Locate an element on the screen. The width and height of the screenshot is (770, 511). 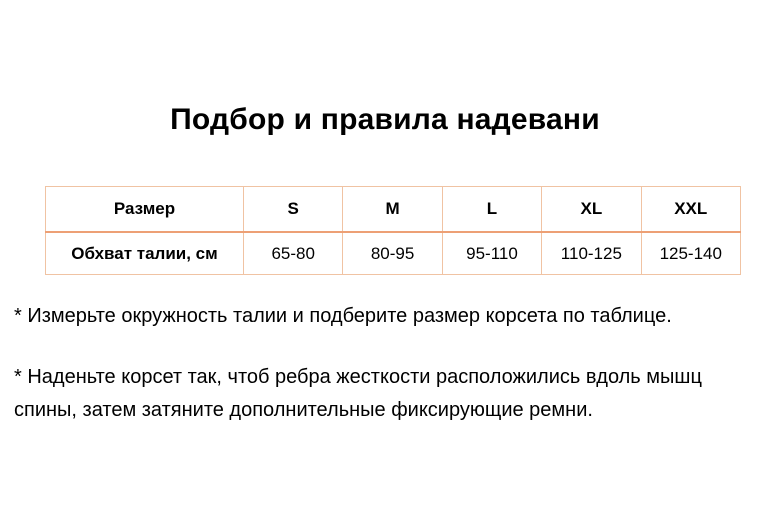
table-header-cell-m: M is located at coordinates (392, 209).